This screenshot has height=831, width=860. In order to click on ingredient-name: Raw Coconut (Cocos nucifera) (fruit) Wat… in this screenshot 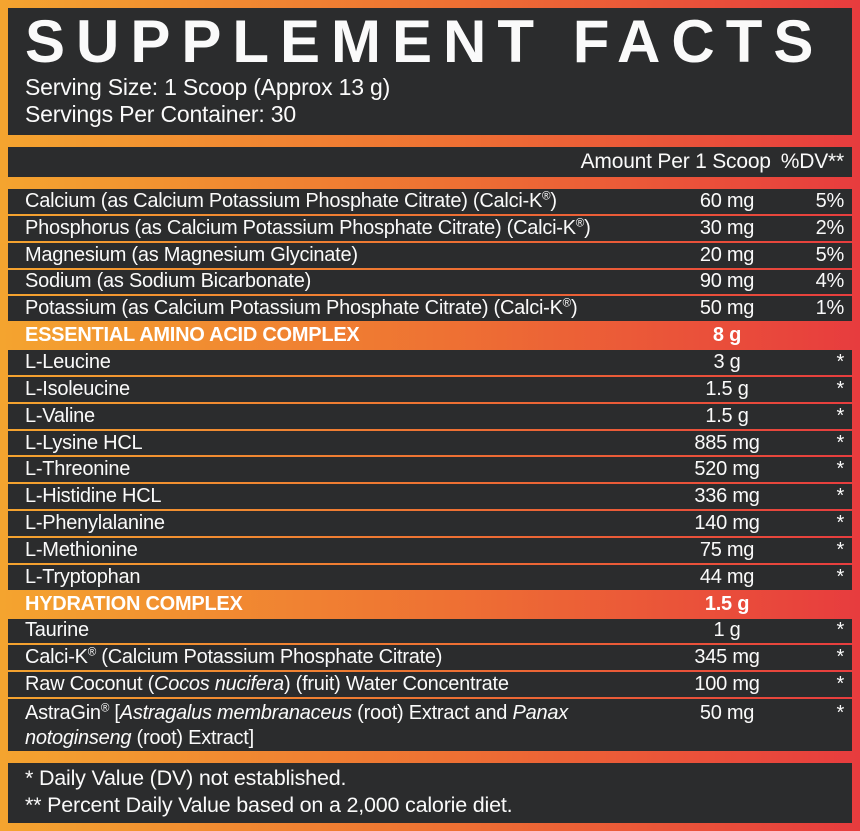, I will do `click(267, 684)`.